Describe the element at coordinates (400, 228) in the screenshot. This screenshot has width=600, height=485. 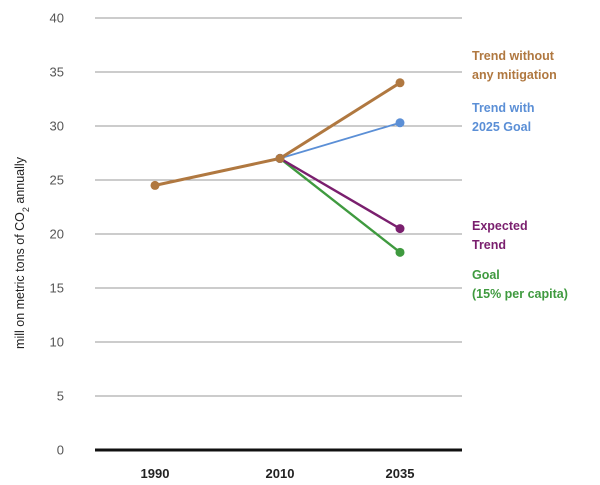
I see `point-expected-trend-2035` at that location.